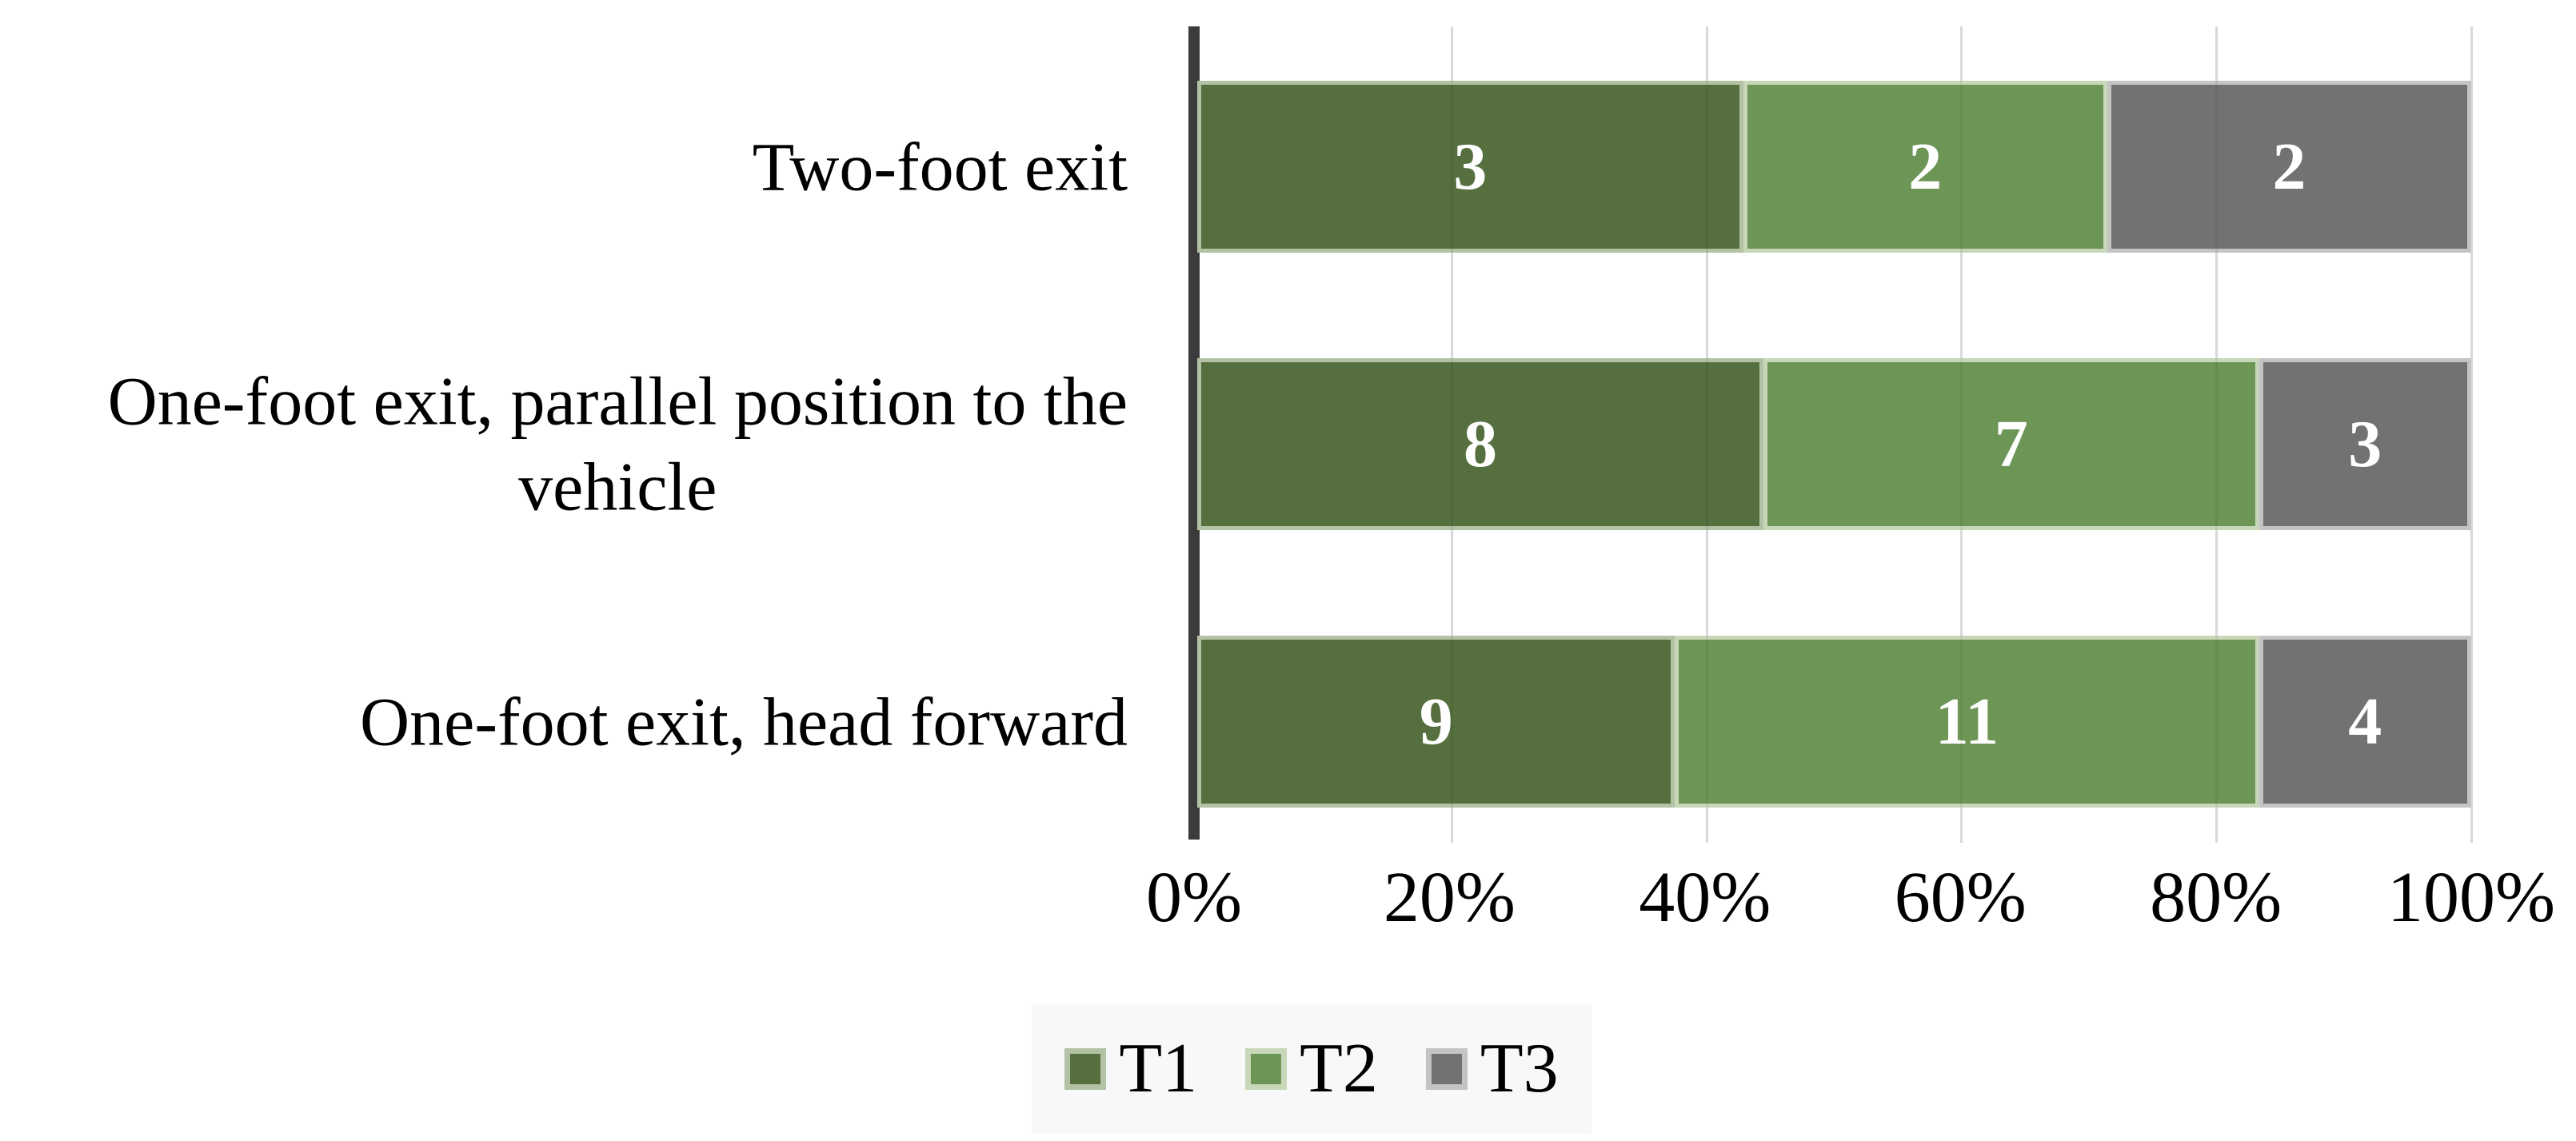  I want to click on bar-segment-T3: 4, so click(2365, 722).